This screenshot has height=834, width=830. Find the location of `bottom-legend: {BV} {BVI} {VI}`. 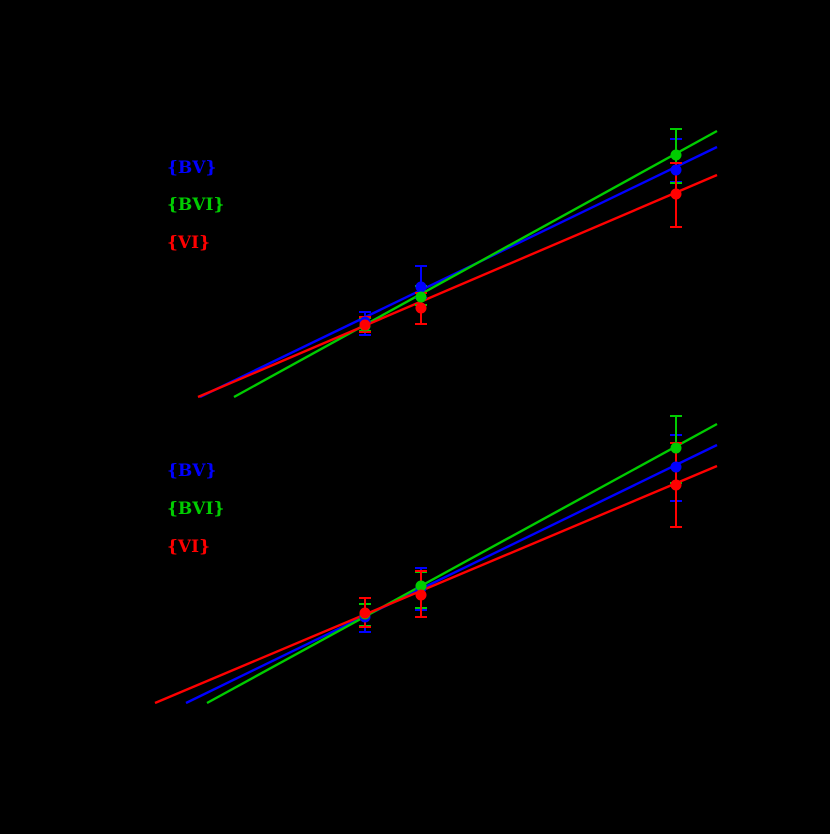

bottom-legend: {BV} {BVI} {VI} is located at coordinates (195, 509).